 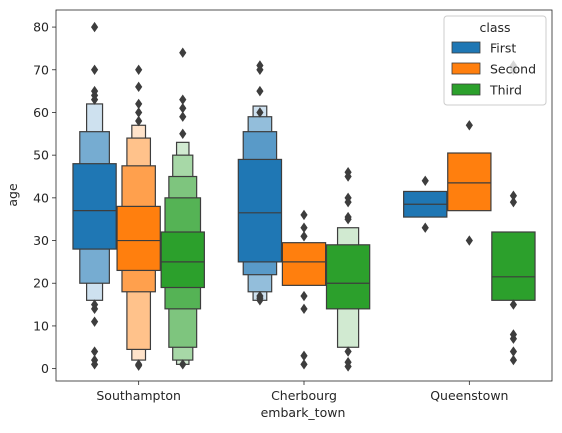 I want to click on y-tick-label: 40, so click(x=41, y=197).